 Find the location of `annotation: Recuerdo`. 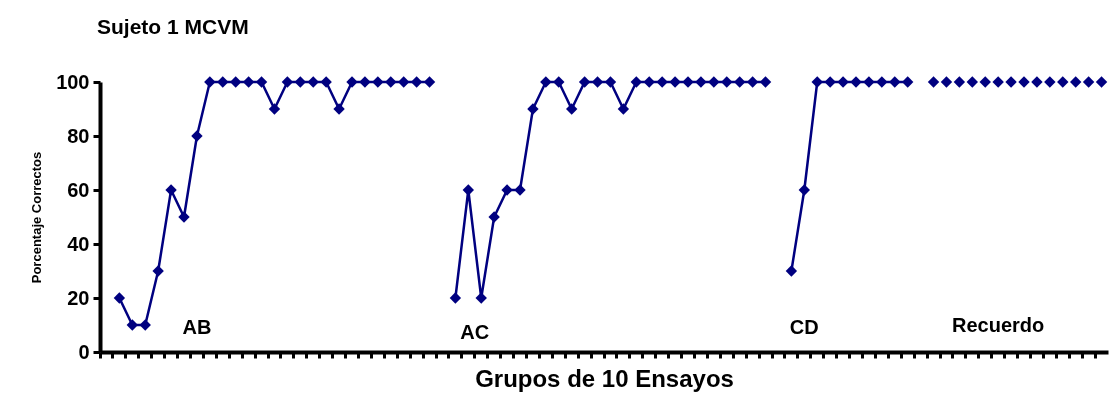

annotation: Recuerdo is located at coordinates (998, 325).